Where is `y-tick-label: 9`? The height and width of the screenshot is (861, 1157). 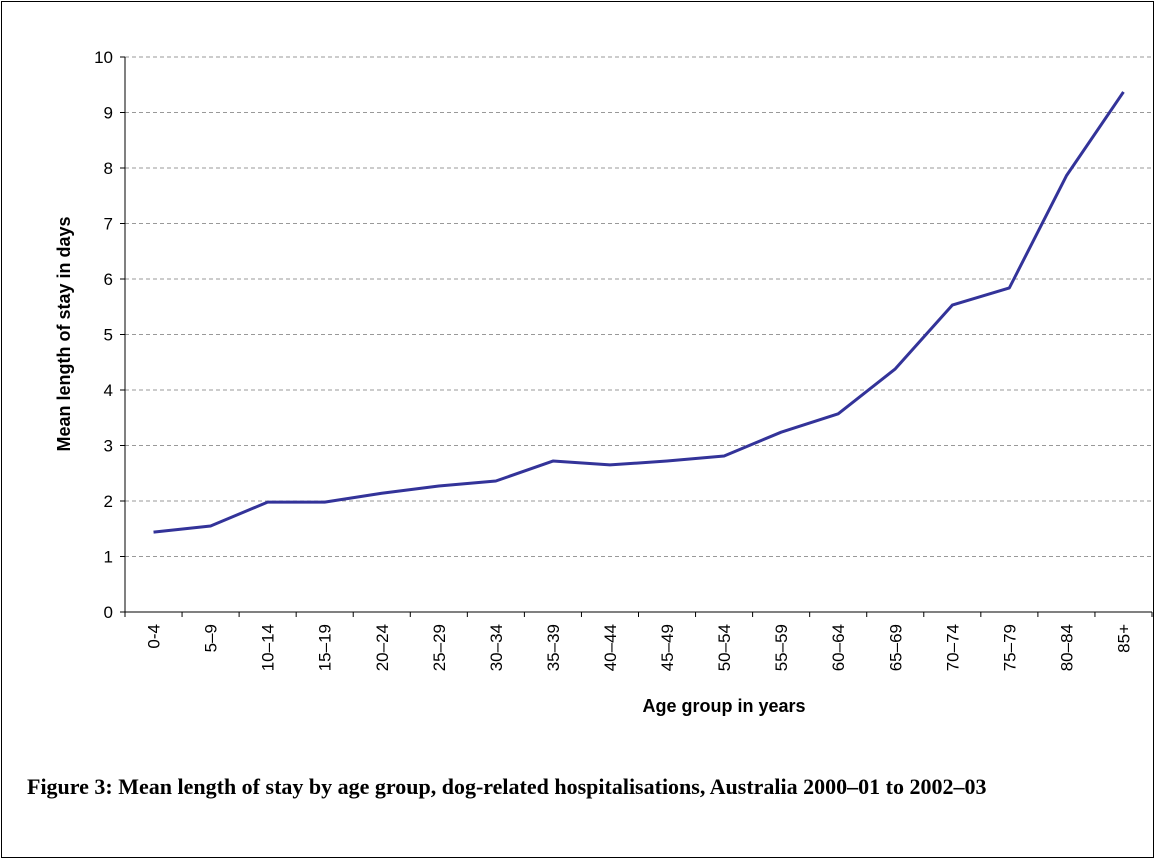
y-tick-label: 9 is located at coordinates (108, 113).